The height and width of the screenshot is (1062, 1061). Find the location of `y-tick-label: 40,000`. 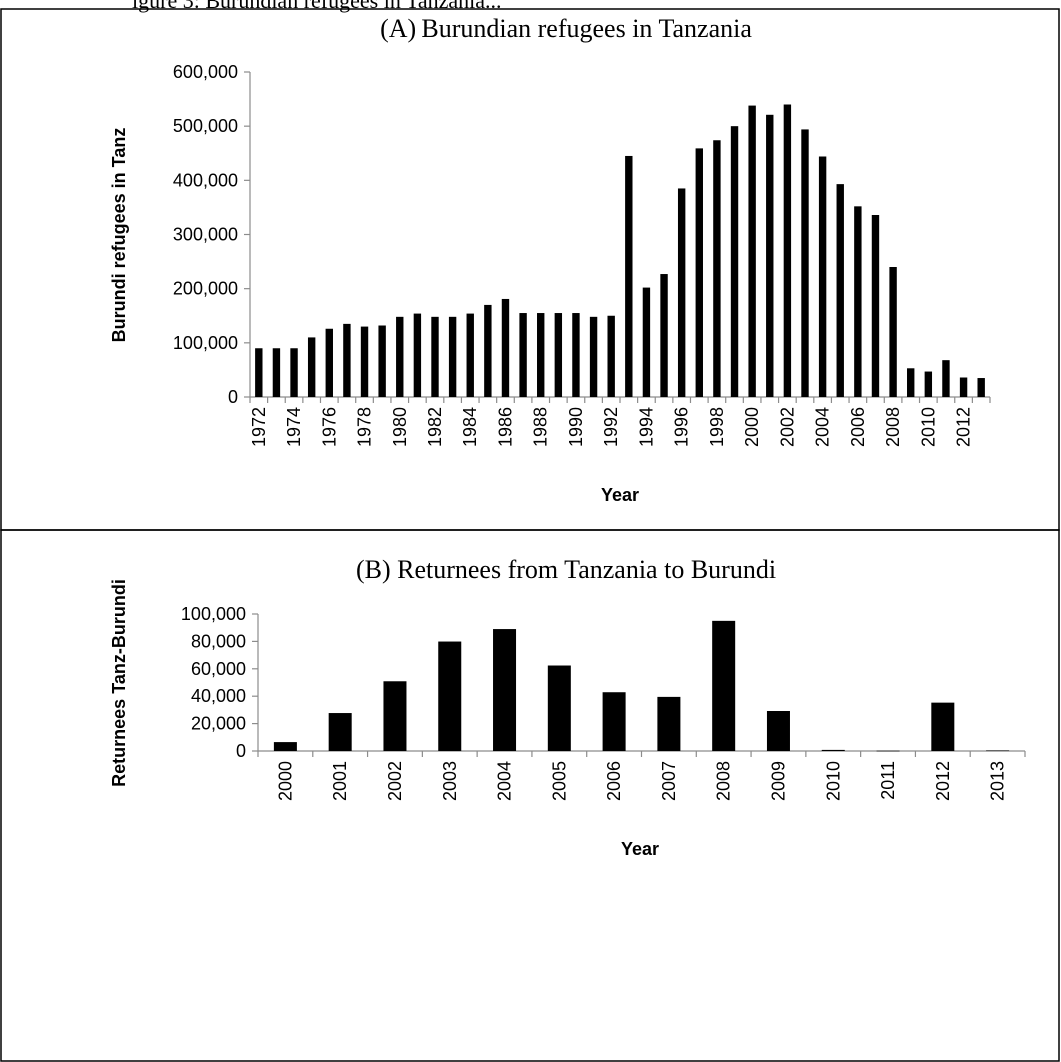

y-tick-label: 40,000 is located at coordinates (218, 696).